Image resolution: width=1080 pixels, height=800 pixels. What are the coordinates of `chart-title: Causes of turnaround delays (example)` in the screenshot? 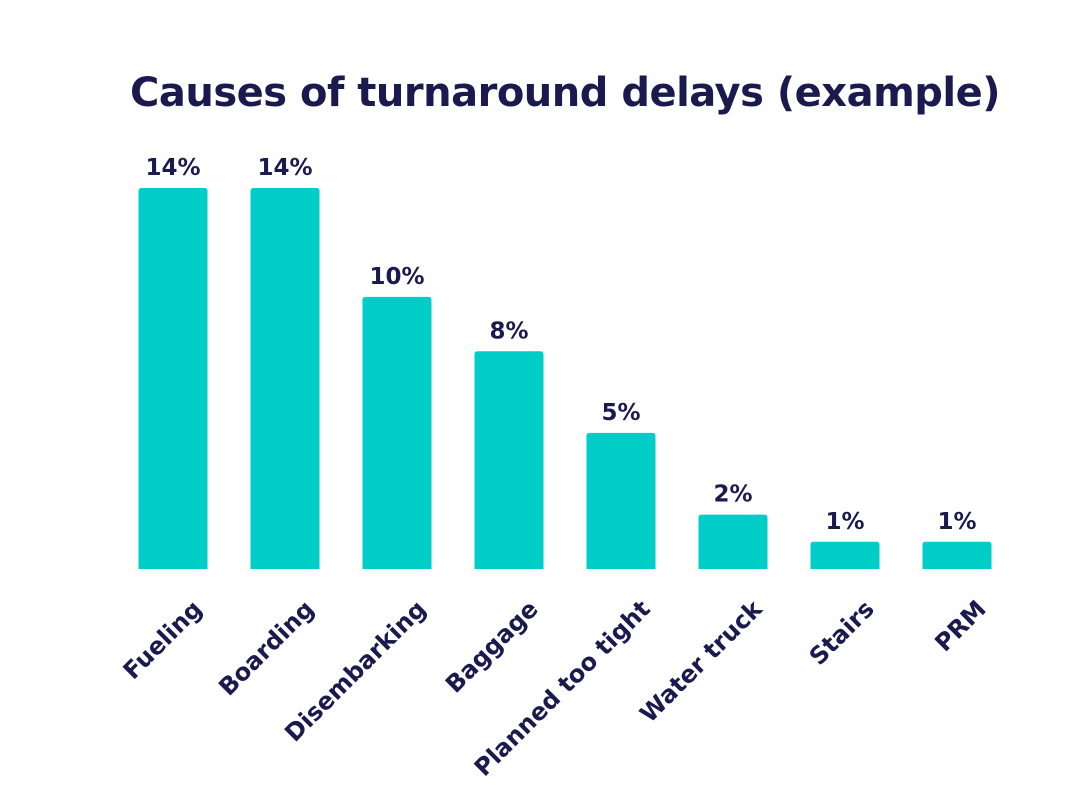 It's located at (565, 93).